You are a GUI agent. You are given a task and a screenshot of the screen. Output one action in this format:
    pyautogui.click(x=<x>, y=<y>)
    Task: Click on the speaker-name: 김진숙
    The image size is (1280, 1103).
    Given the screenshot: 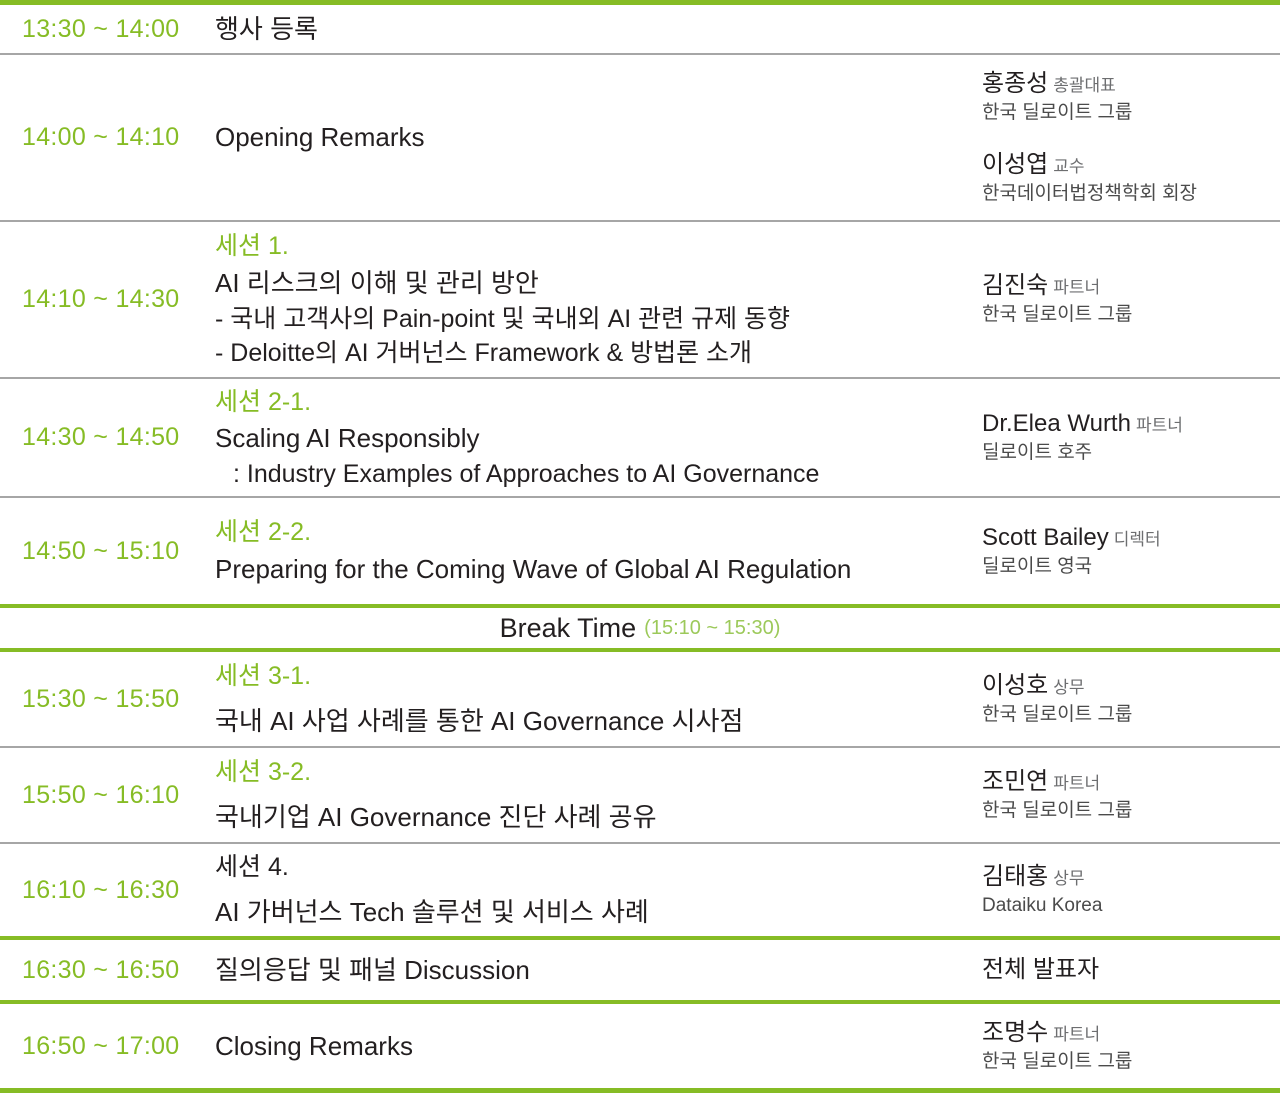 What is the action you would take?
    pyautogui.click(x=1015, y=286)
    